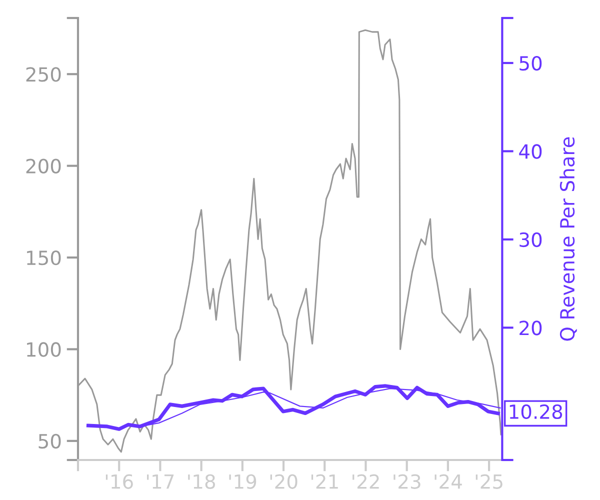 The width and height of the screenshot is (600, 500). I want to click on data-label: 10.28, so click(536, 412).